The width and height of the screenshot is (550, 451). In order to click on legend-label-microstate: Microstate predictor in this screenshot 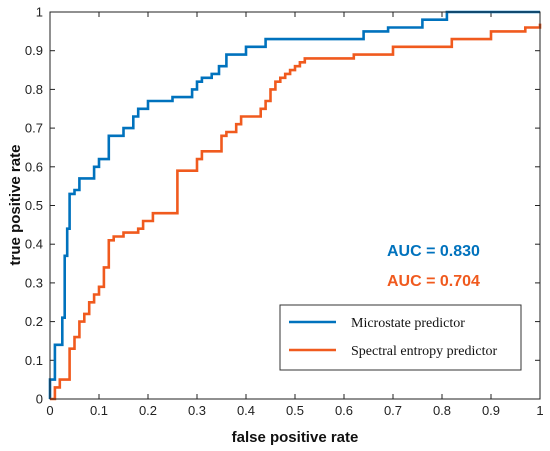, I will do `click(408, 323)`.